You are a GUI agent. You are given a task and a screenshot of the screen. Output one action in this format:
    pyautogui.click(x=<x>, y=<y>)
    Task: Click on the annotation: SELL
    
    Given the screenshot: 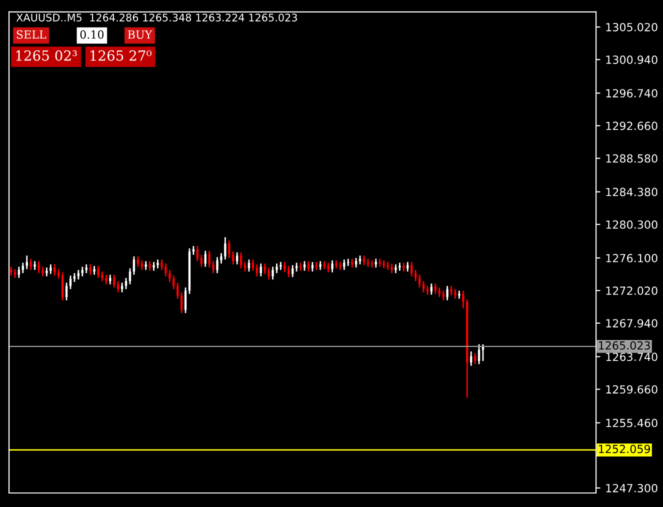 What is the action you would take?
    pyautogui.click(x=31, y=34)
    